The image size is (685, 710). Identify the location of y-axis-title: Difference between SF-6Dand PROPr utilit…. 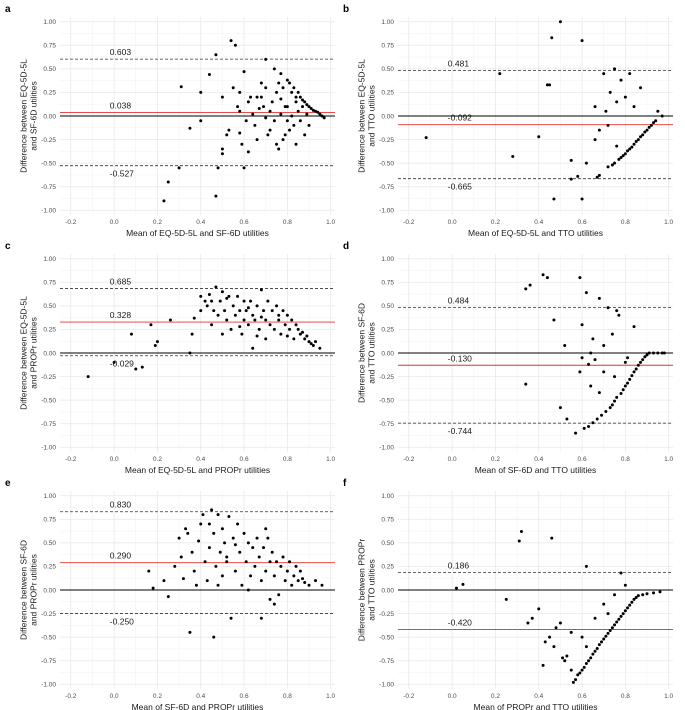
(29, 590).